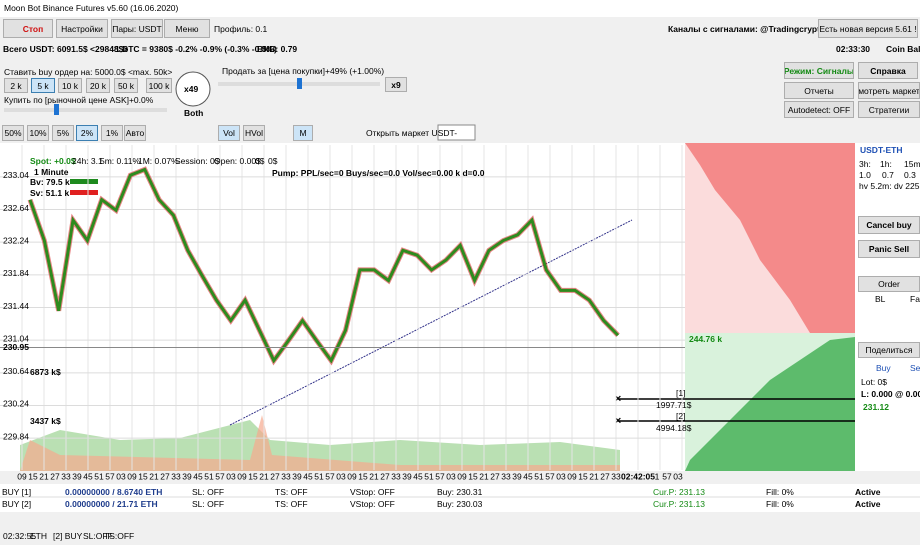  What do you see at coordinates (888, 70) in the screenshot?
I see `help-button: Справка` at bounding box center [888, 70].